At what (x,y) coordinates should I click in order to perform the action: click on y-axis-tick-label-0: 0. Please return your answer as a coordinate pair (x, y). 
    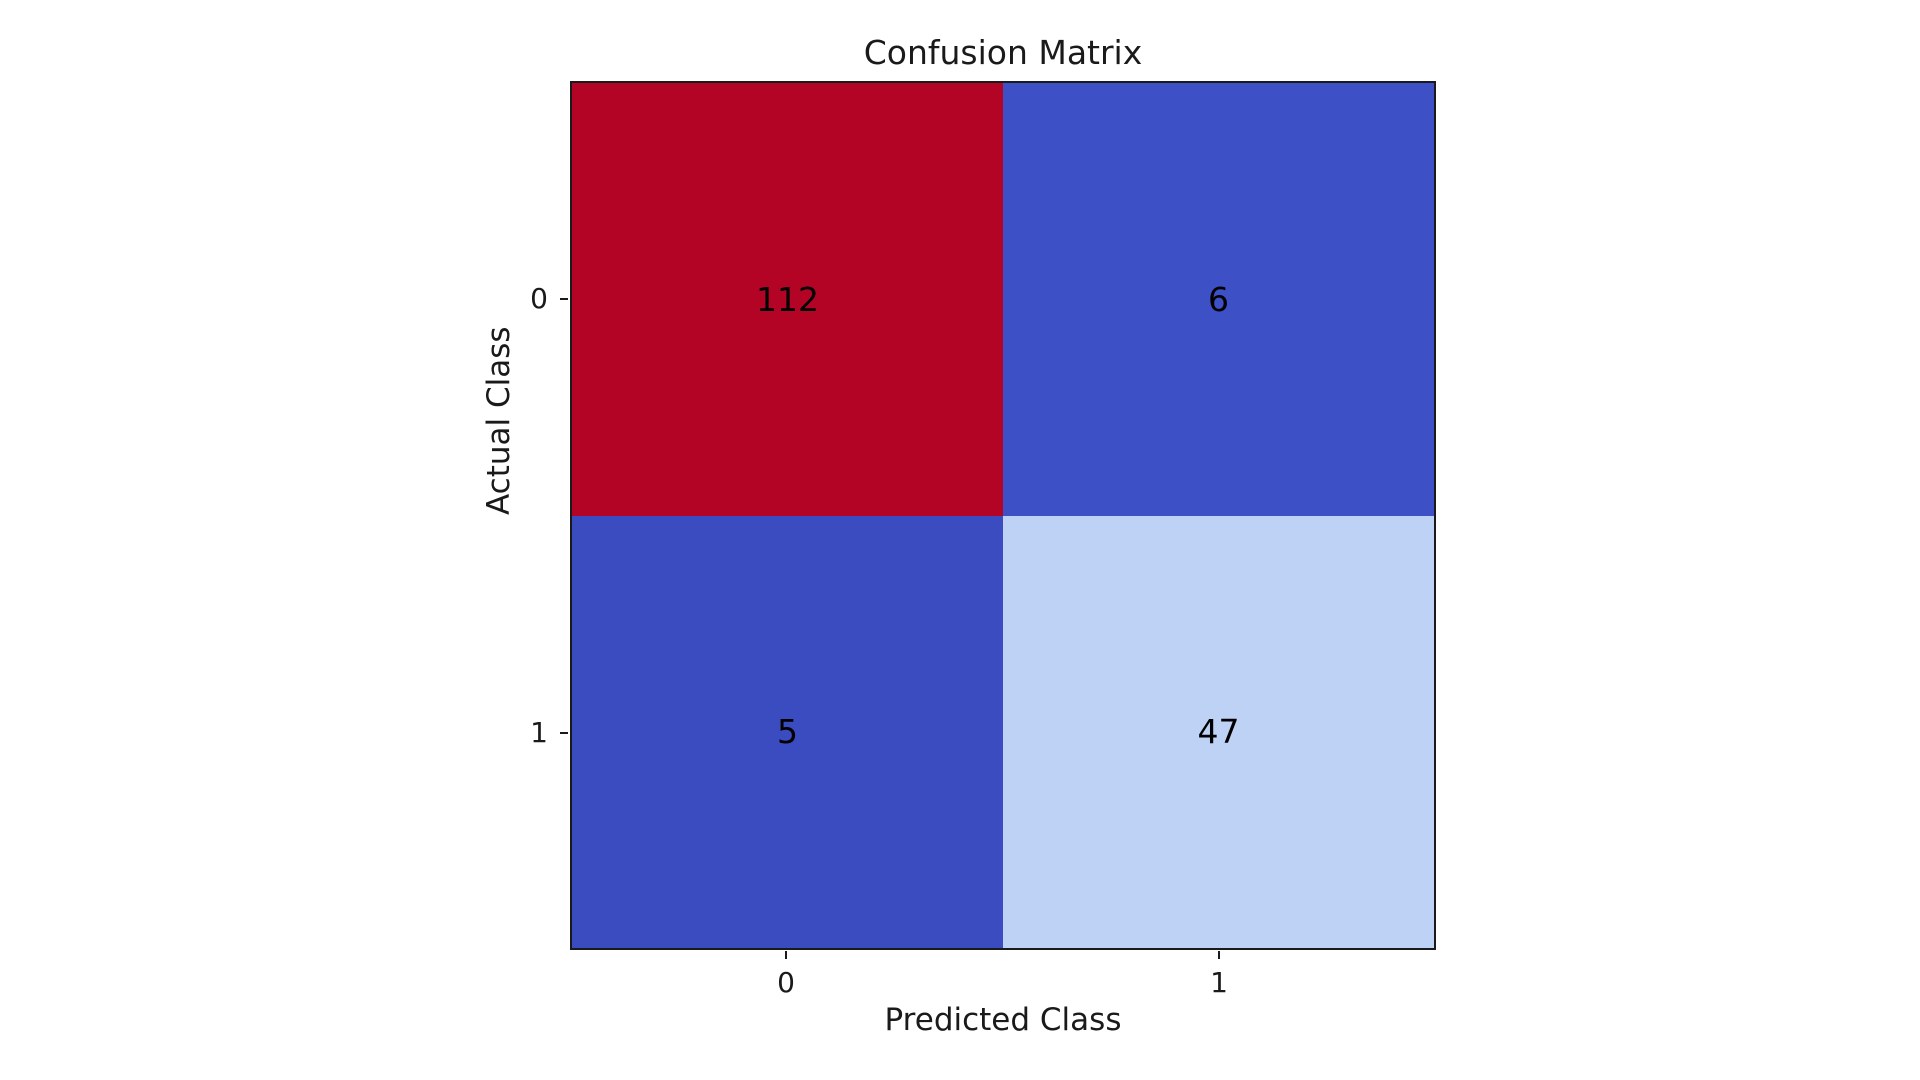
    Looking at the image, I should click on (539, 298).